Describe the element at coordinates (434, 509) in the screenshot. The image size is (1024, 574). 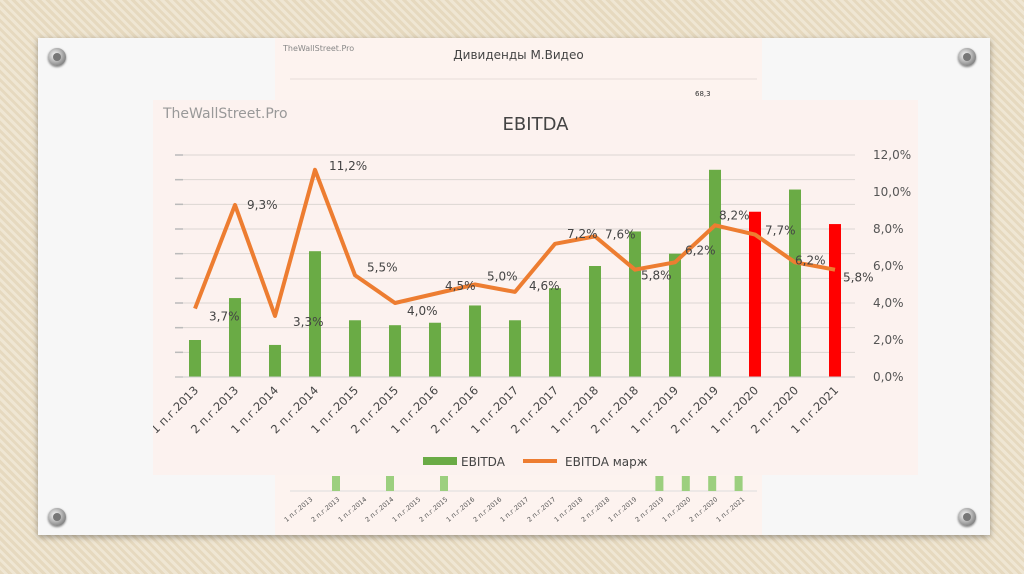
I see `back-category-label: 2 п.г.2015` at that location.